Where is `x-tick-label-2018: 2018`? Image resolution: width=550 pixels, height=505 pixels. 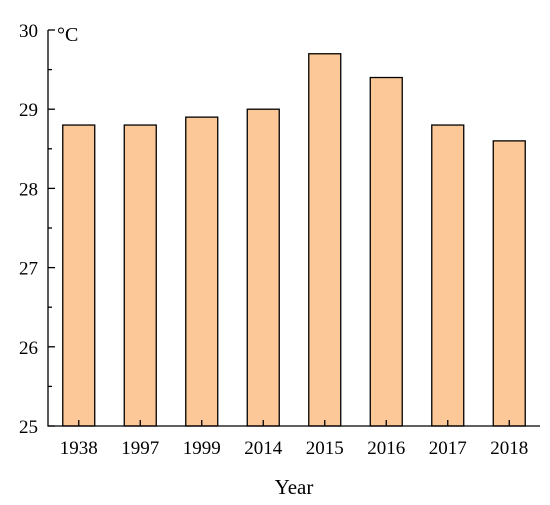
x-tick-label-2018: 2018 is located at coordinates (509, 448).